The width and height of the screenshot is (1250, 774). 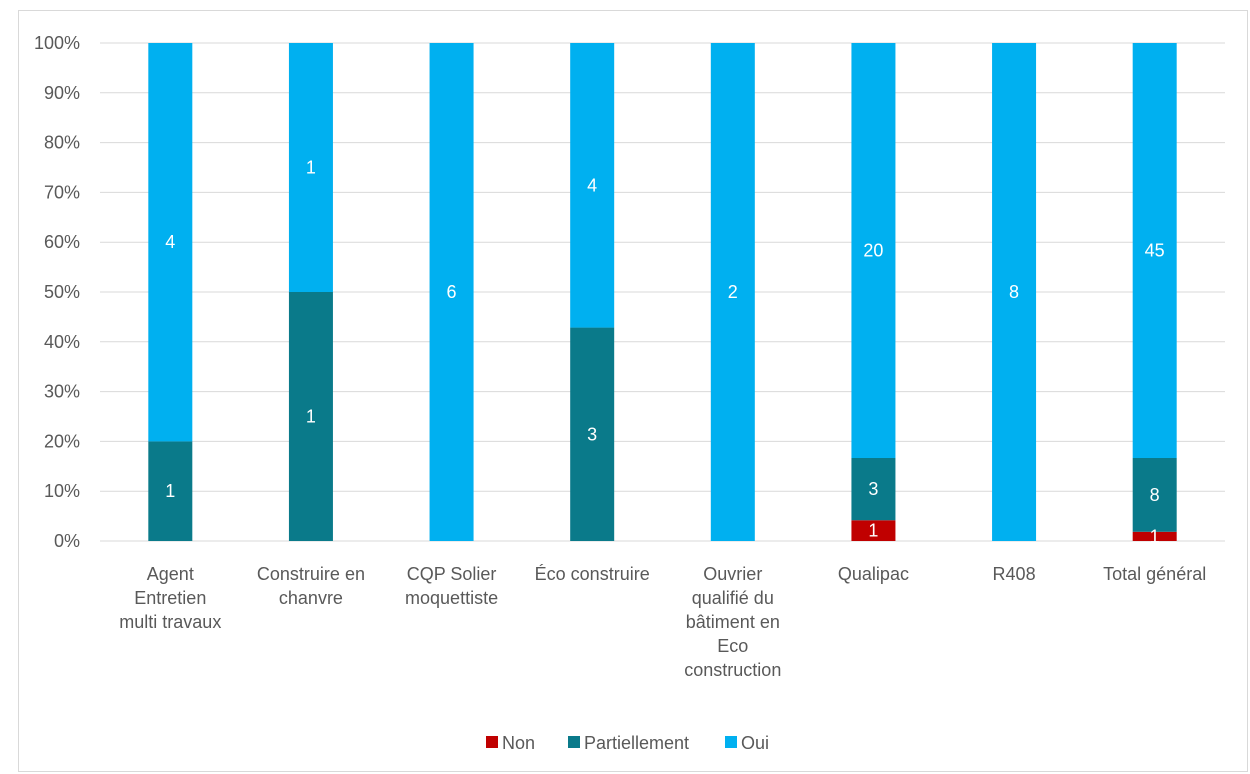 What do you see at coordinates (62, 392) in the screenshot?
I see `y-tick-label: 30%` at bounding box center [62, 392].